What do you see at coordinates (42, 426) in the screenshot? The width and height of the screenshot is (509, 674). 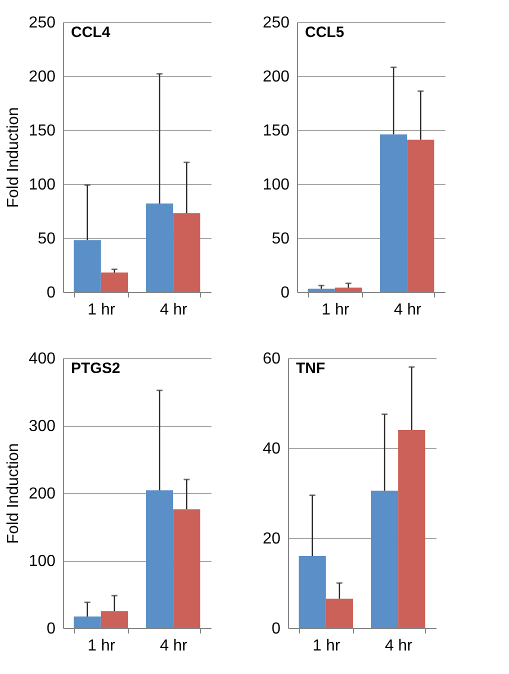 I see `y-tick-label: 300` at bounding box center [42, 426].